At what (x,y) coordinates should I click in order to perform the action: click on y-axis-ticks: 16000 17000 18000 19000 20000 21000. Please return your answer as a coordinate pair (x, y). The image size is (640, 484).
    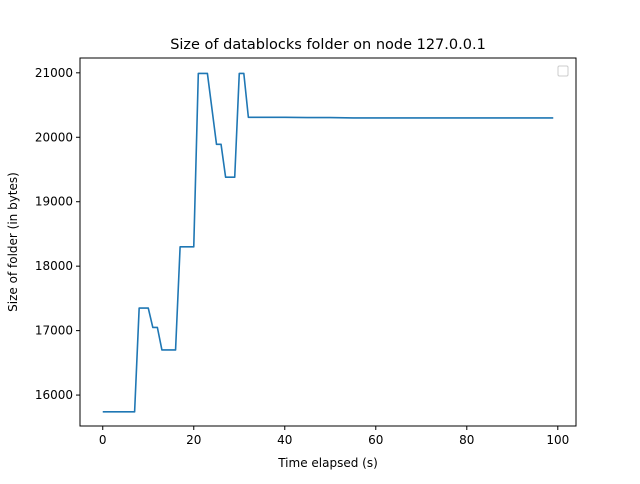
    Looking at the image, I should click on (57, 234).